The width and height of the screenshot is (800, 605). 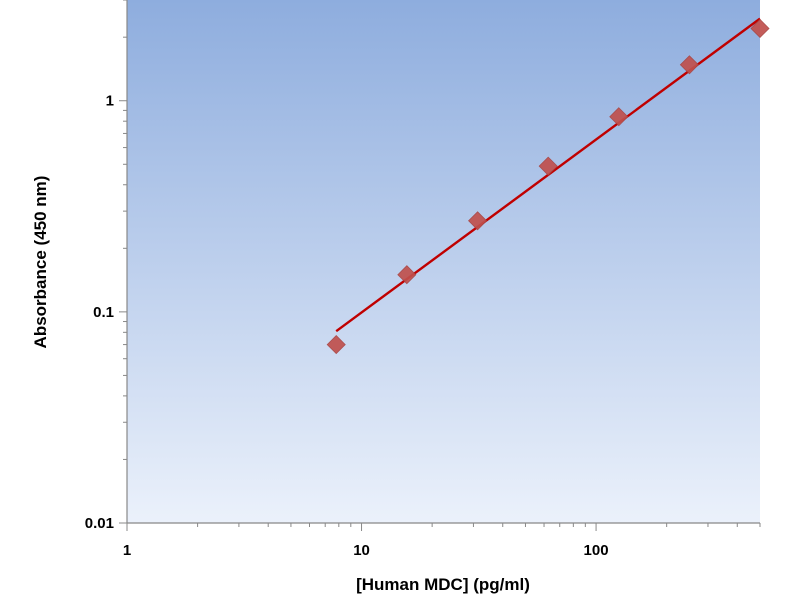 I want to click on y-tick-label: 0.1, so click(x=103, y=312).